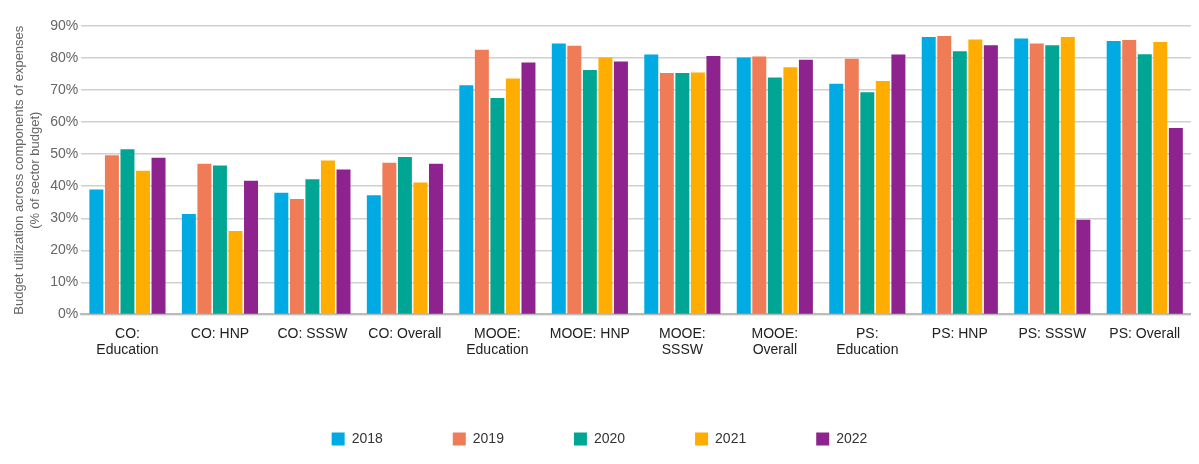 The image size is (1199, 464). Describe the element at coordinates (220, 332) in the screenshot. I see `x-tick-label: CO: HNP` at that location.